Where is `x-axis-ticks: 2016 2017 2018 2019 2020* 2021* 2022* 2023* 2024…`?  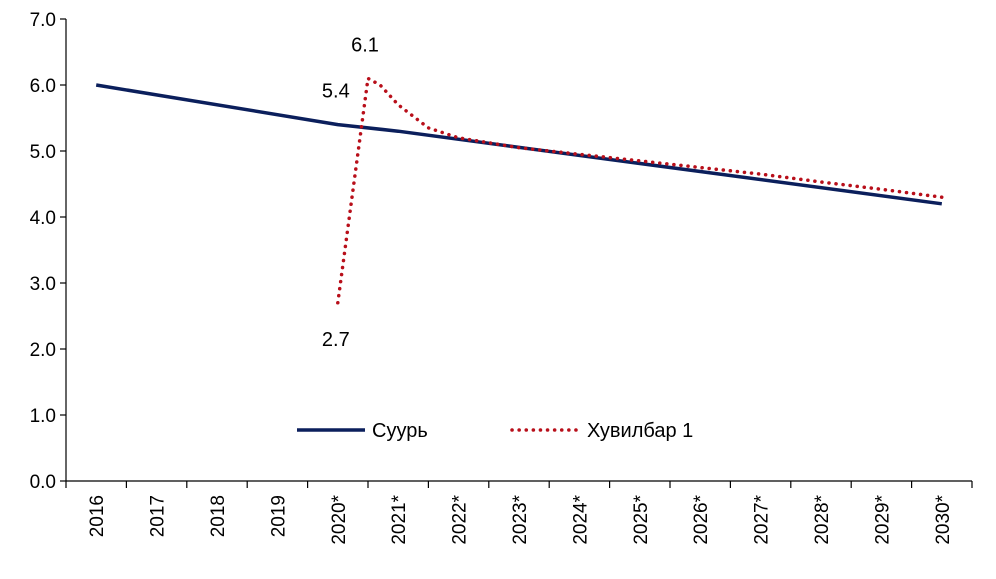
x-axis-ticks: 2016 2017 2018 2019 2020* 2021* 2022* 2023* 2024… is located at coordinates (519, 513).